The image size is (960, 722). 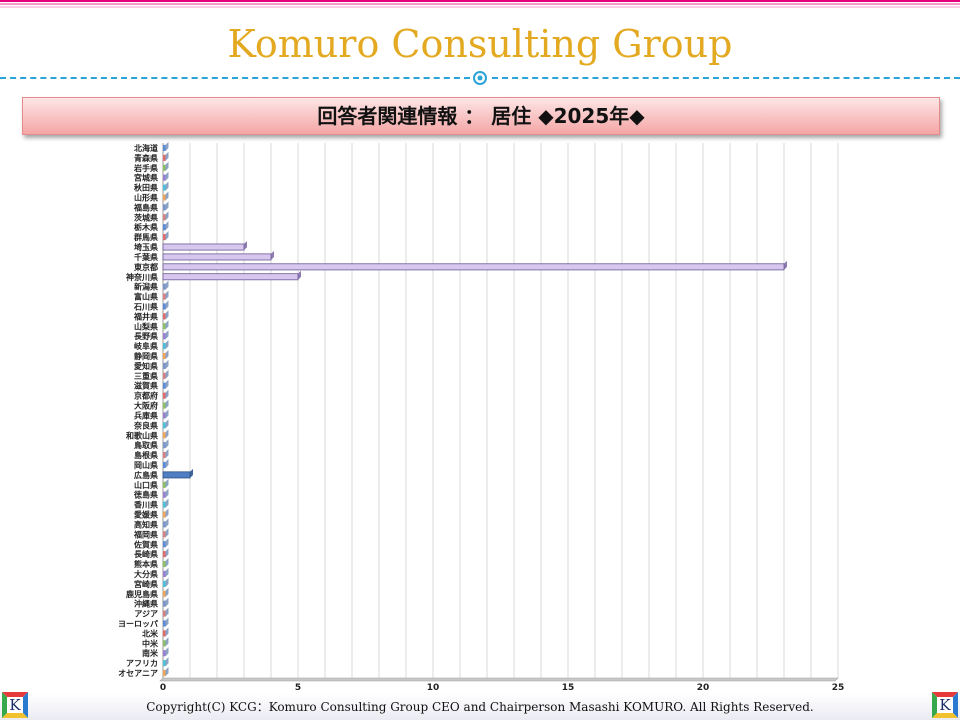 I want to click on bar-愛媛県, so click(x=164, y=514).